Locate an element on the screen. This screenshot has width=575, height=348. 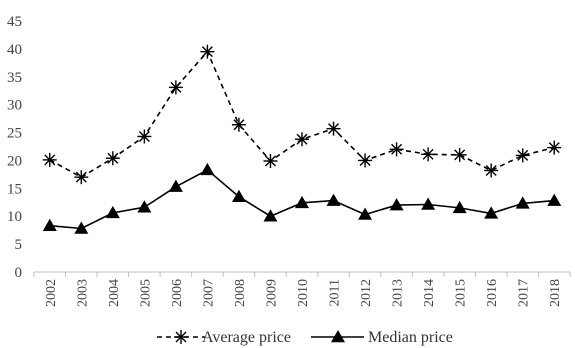
legend-item-average-price: Average price is located at coordinates (224, 337).